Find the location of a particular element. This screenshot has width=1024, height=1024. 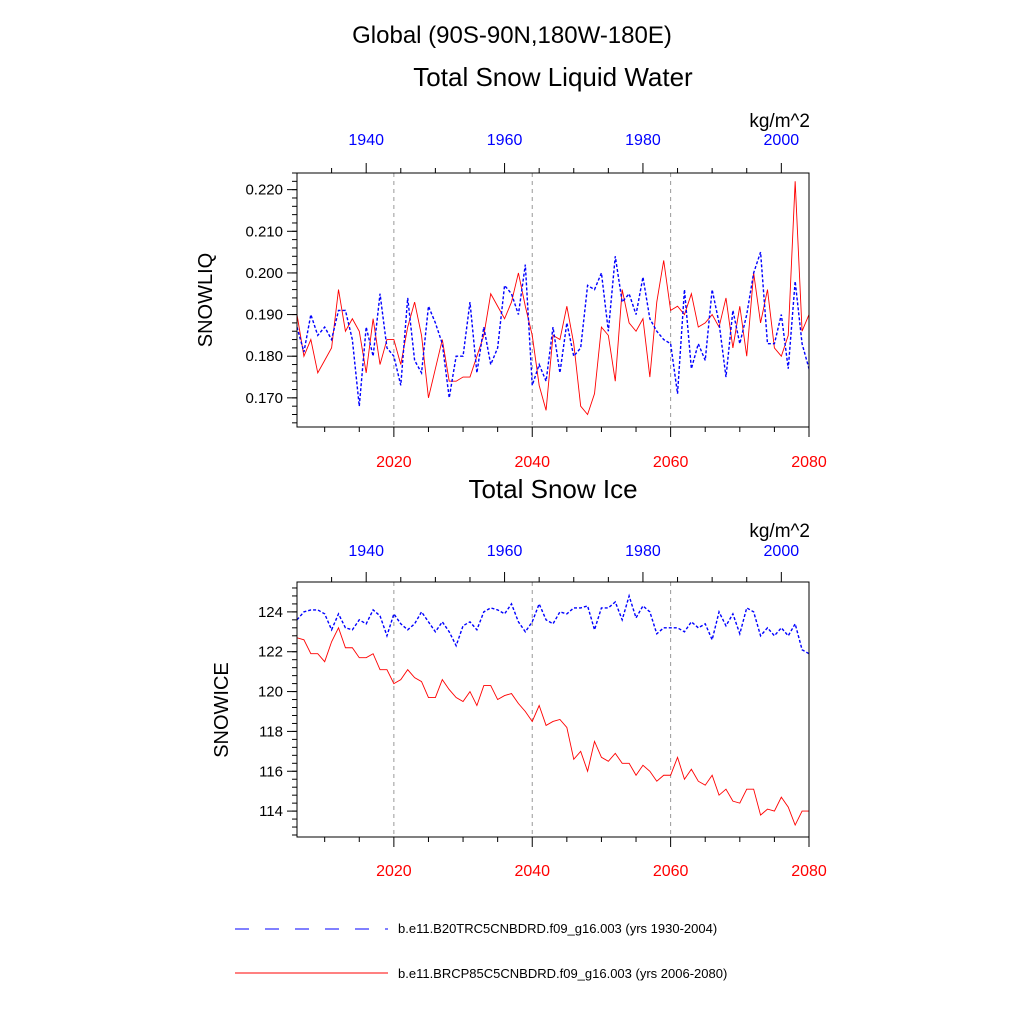

snowice-y-tick-label: 114 is located at coordinates (271, 811).